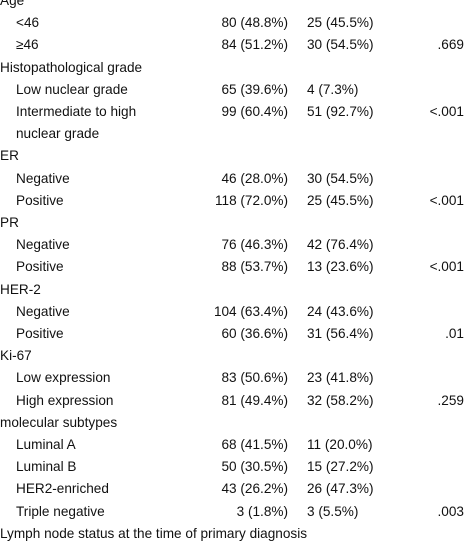 This screenshot has height=545, width=474. What do you see at coordinates (255, 378) in the screenshot?
I see `group1-value: 83 (50.6%)` at bounding box center [255, 378].